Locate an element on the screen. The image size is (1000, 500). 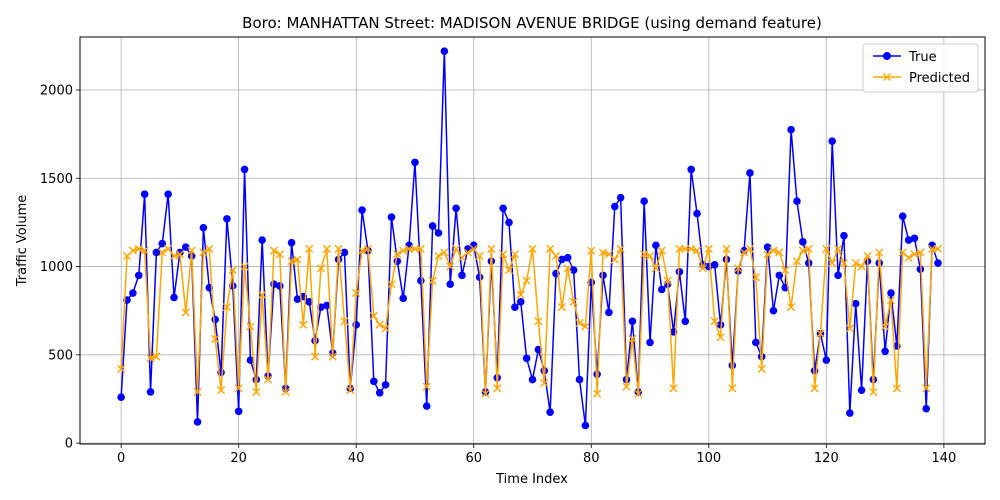
x-tick-label: 120 is located at coordinates (826, 458).